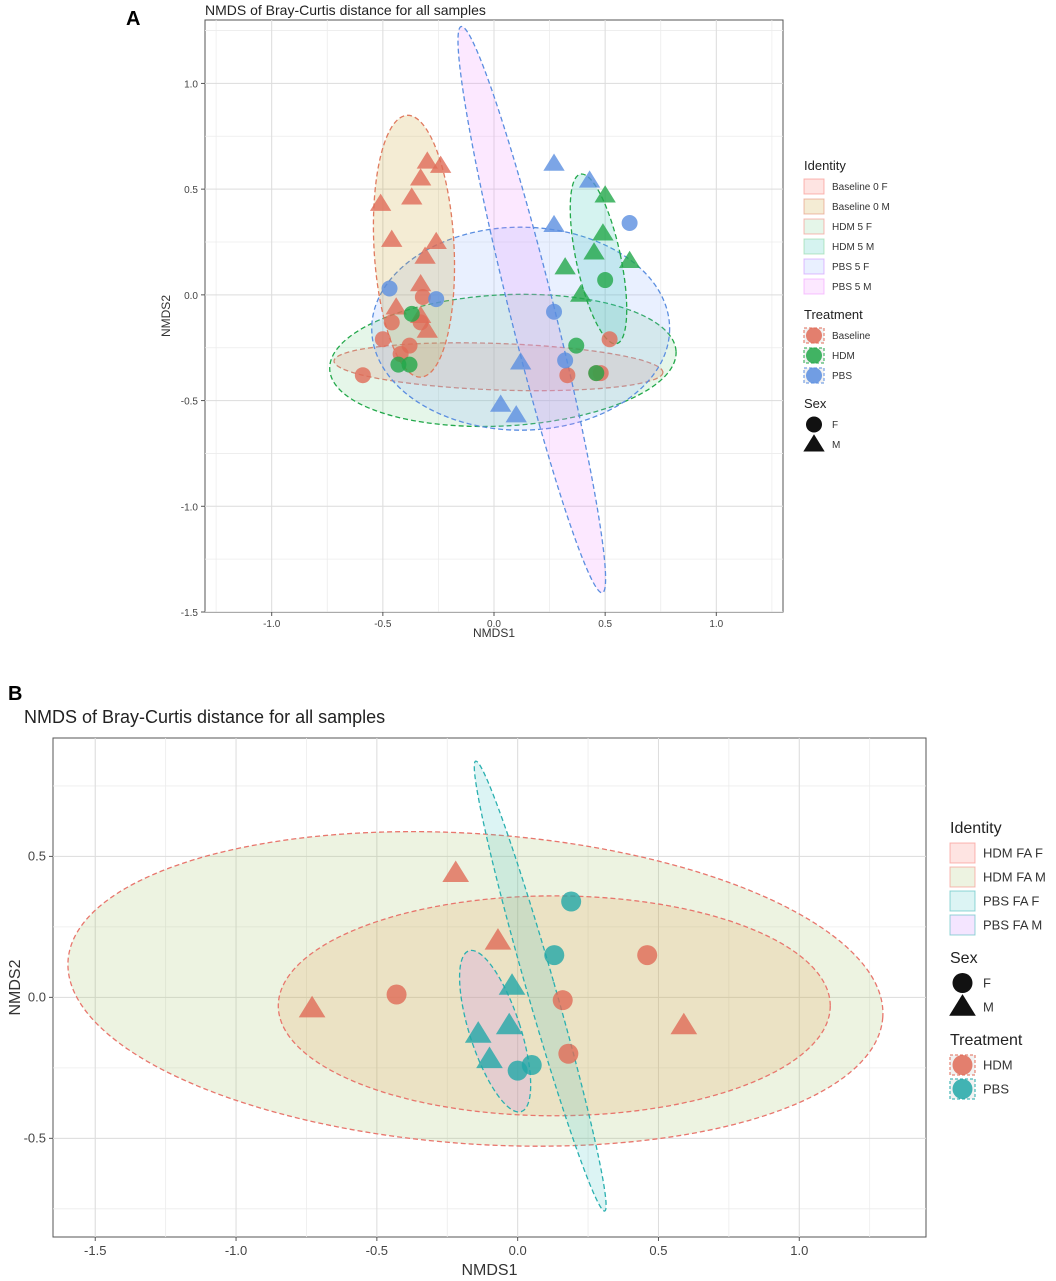 This screenshot has width=1056, height=1281. What do you see at coordinates (383, 624) in the screenshot?
I see `chart-a-x-tick-label: -0.5` at bounding box center [383, 624].